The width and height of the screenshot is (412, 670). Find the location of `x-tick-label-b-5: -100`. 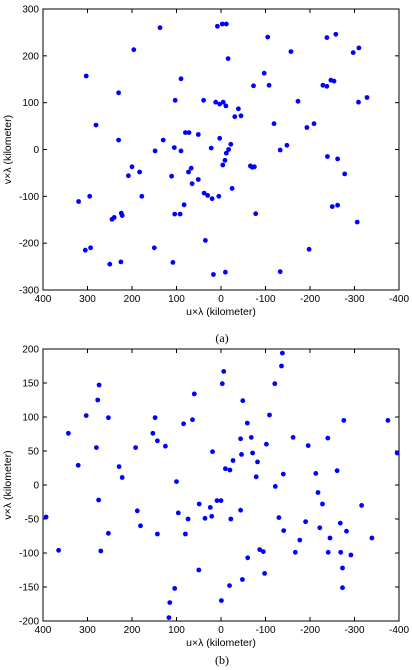

x-tick-label-b-5: -100 is located at coordinates (265, 630).